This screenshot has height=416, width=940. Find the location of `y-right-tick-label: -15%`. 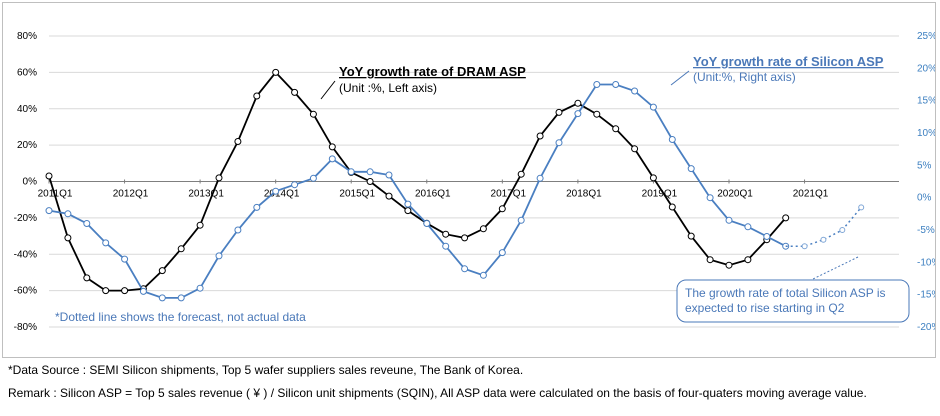

y-right-tick-label: -15% is located at coordinates (926, 295).